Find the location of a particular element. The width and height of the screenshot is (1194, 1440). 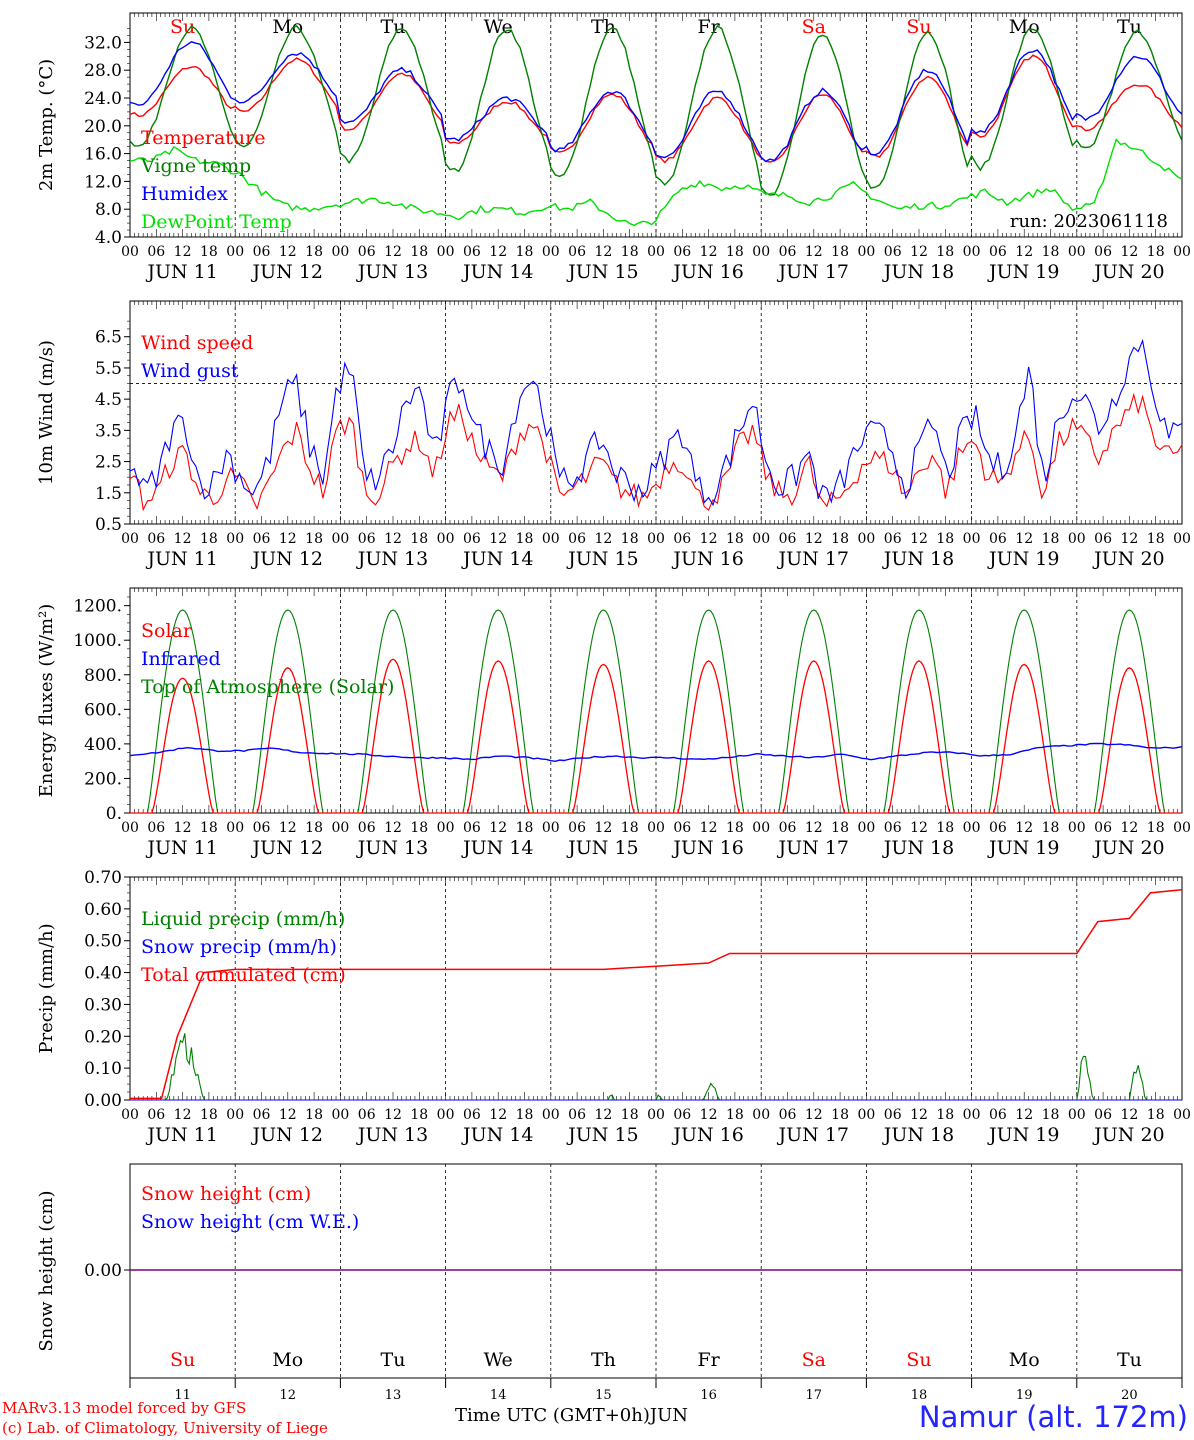

station-name: Namur (alt. 172m) is located at coordinates (1053, 1417).